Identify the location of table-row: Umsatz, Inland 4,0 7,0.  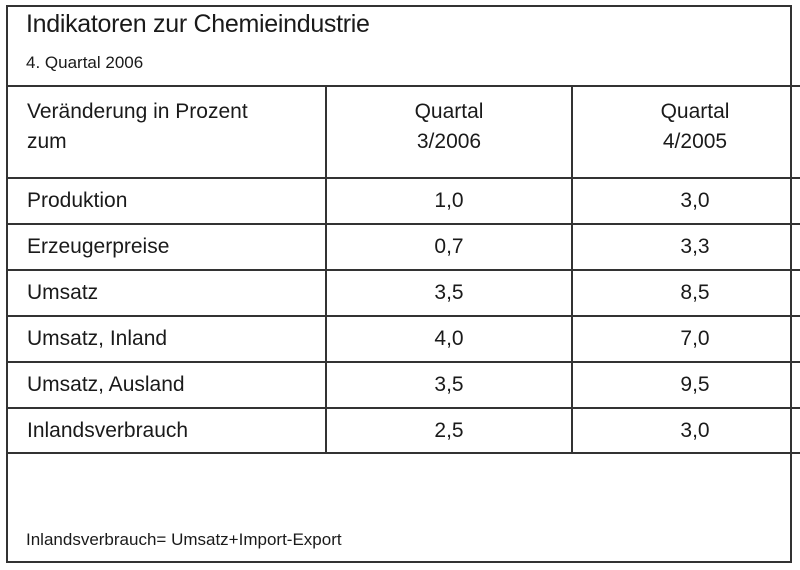
(403, 339).